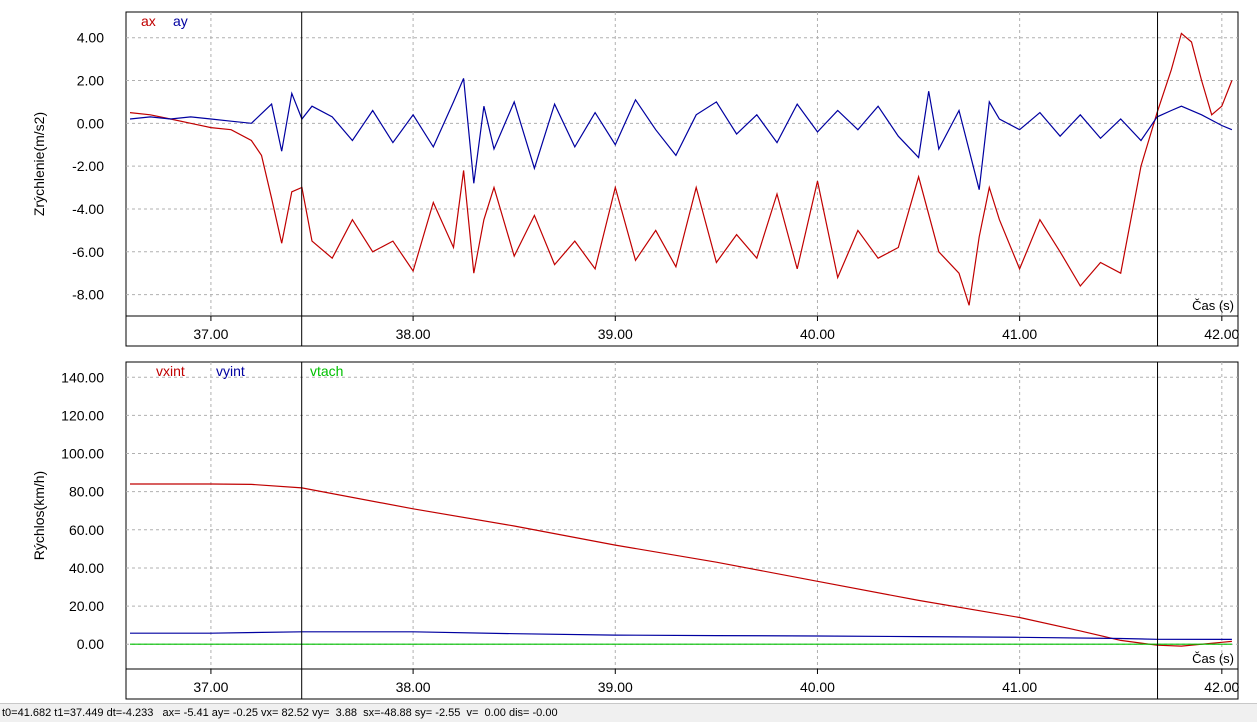 The width and height of the screenshot is (1257, 723). Describe the element at coordinates (681, 134) in the screenshot. I see `series-line-ay` at that location.